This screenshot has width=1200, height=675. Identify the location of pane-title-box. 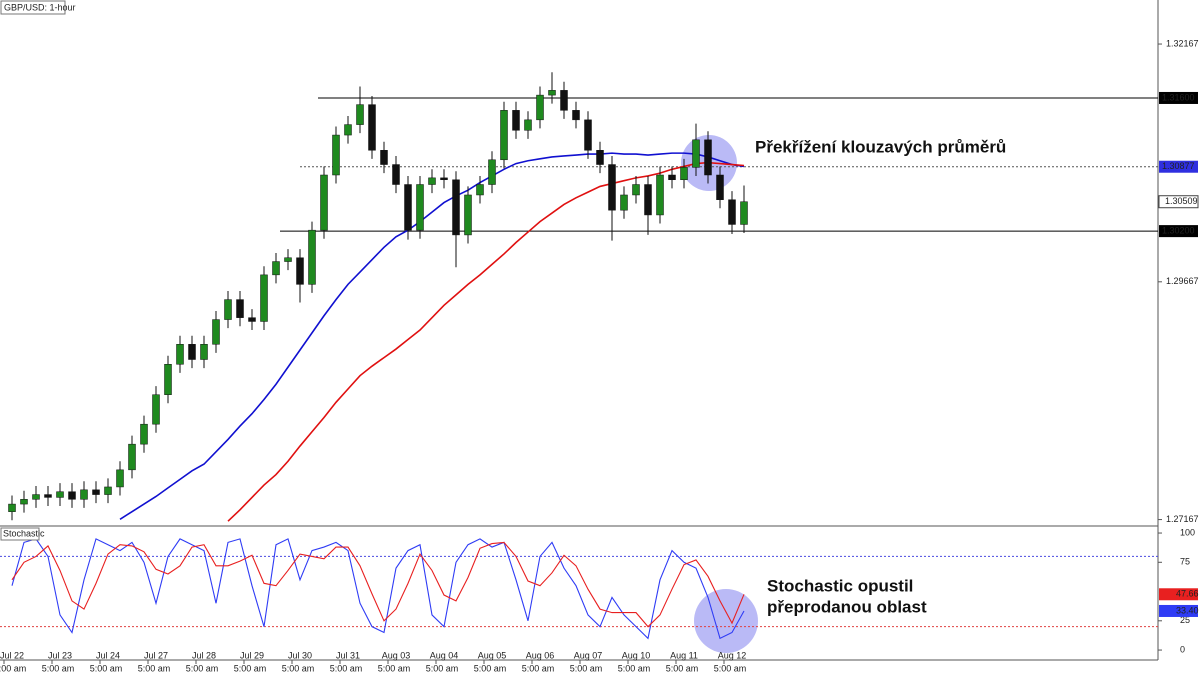
(20, 534).